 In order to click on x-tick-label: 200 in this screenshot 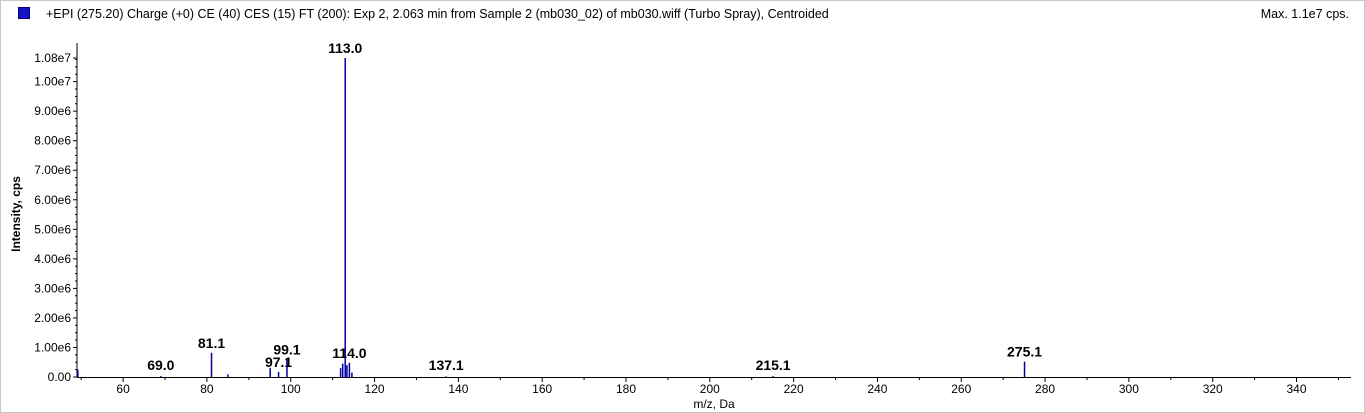, I will do `click(710, 389)`.